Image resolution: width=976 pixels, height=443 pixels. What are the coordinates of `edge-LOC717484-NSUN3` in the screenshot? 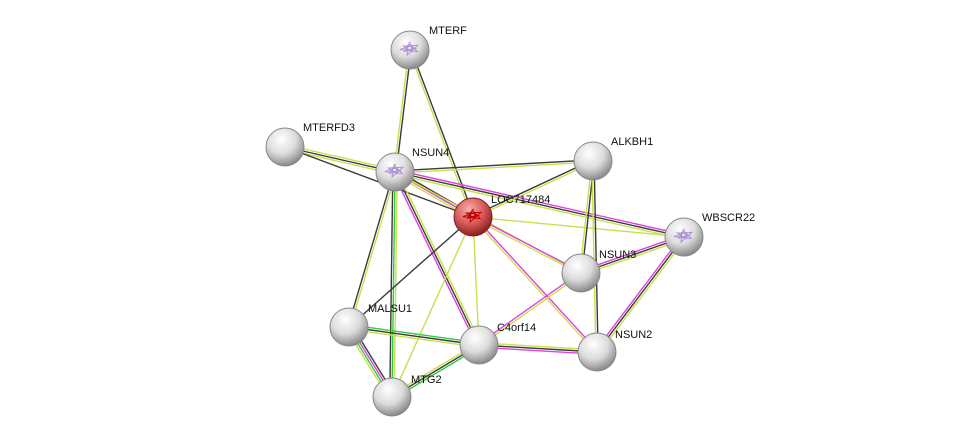 It's located at (527, 245).